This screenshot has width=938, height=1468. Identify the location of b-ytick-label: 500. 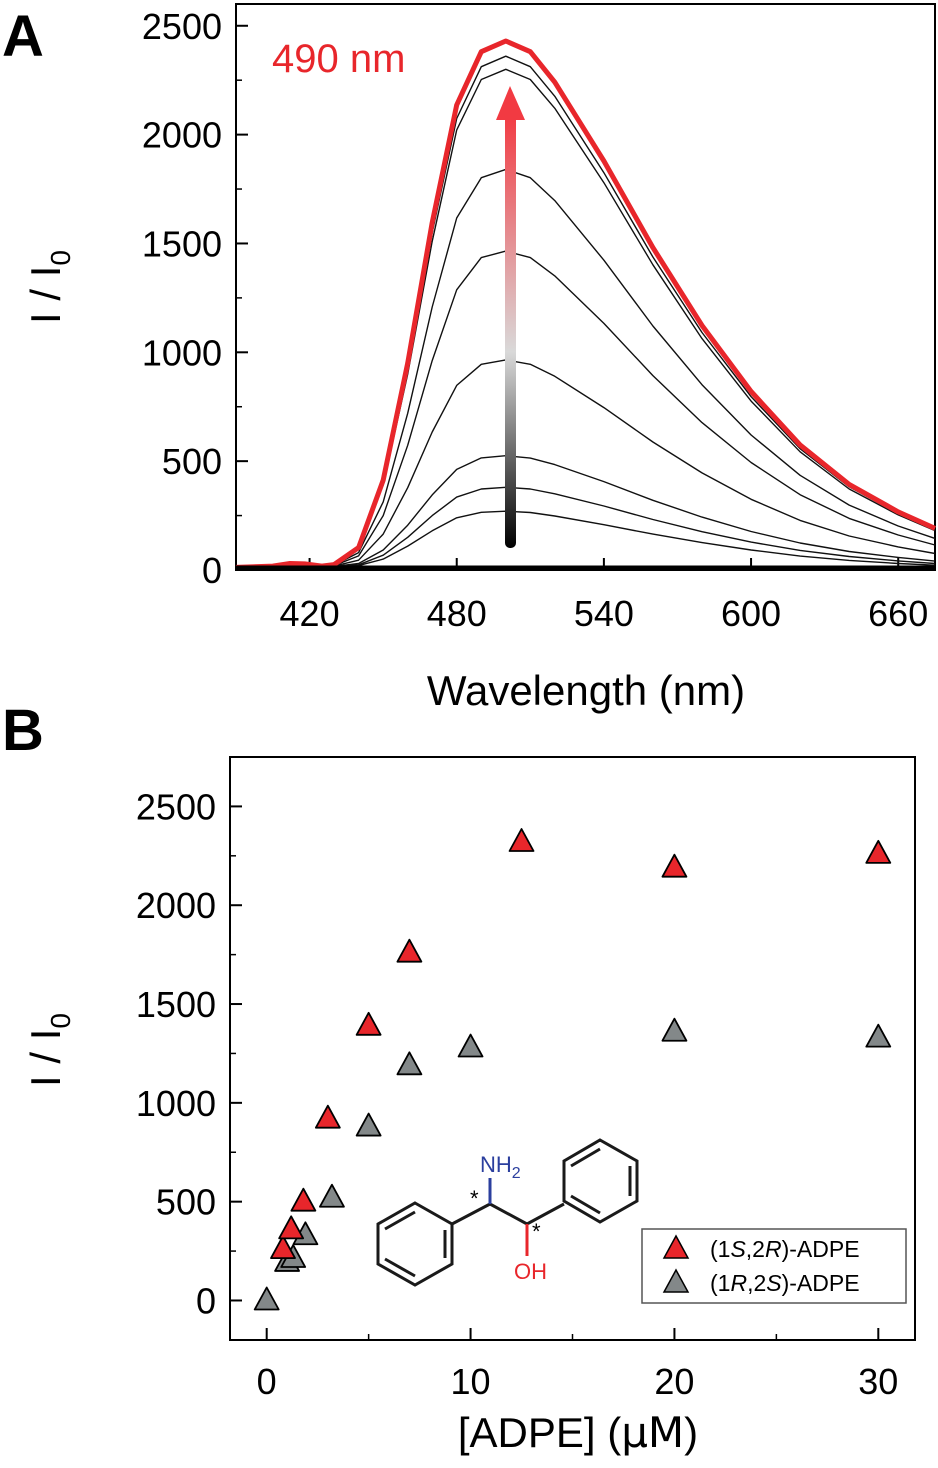
(186, 1202).